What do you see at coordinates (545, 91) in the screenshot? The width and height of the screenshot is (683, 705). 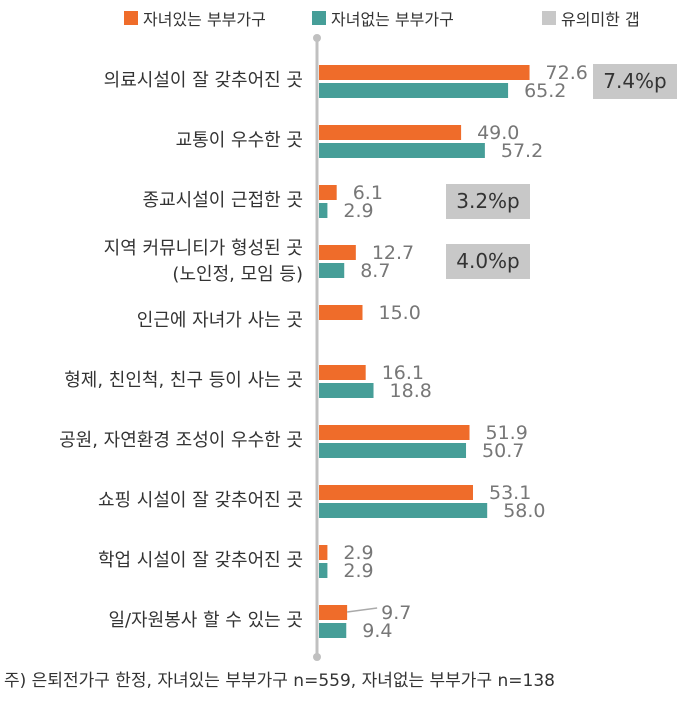 I see `value-label-without-children: 65.2` at bounding box center [545, 91].